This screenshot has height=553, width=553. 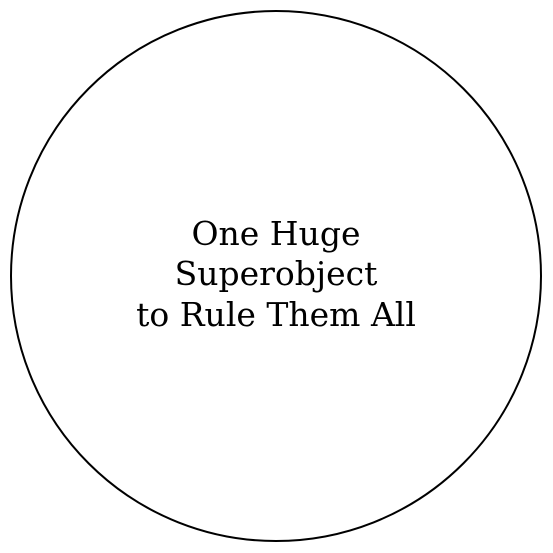 What do you see at coordinates (276, 314) in the screenshot?
I see `node-label-line-3: to Rule Them All` at bounding box center [276, 314].